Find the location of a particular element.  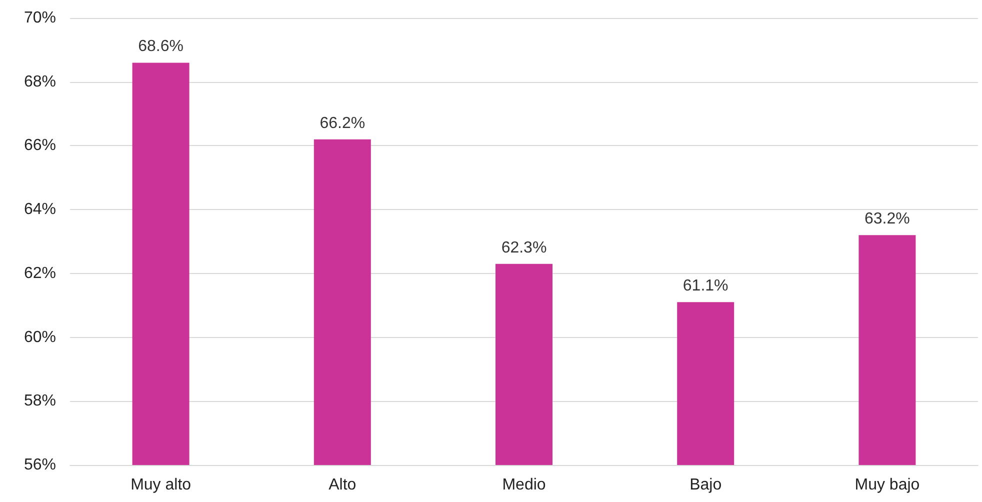

y-tick-label: 58% is located at coordinates (40, 401).